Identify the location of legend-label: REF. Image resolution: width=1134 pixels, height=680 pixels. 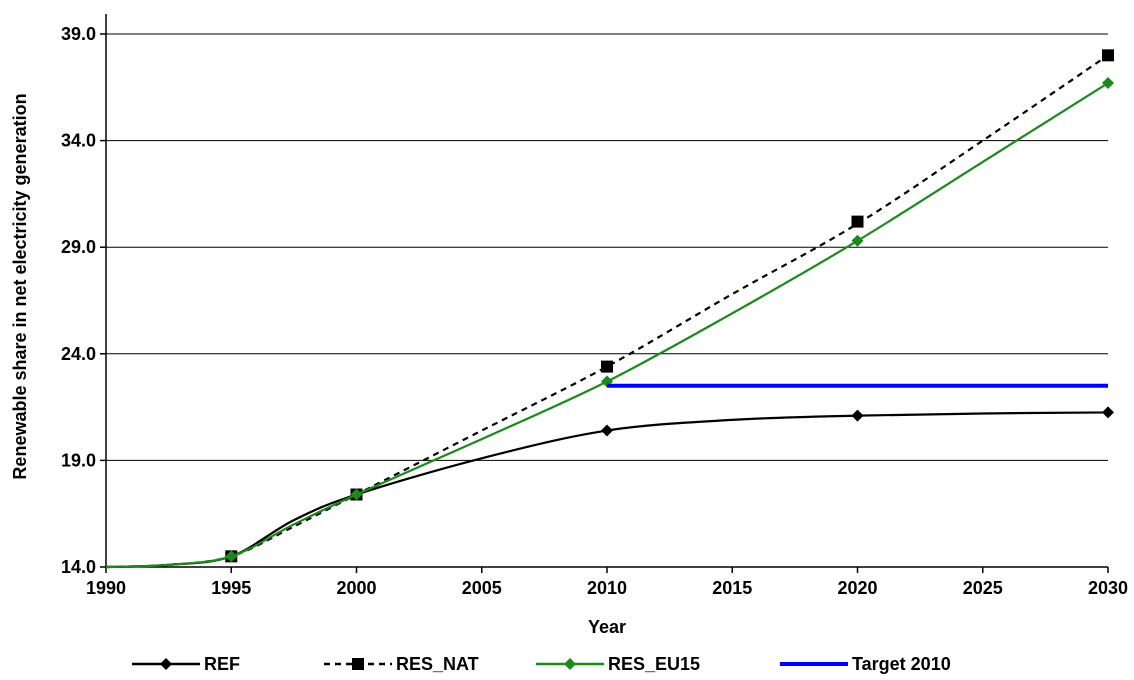
(222, 664).